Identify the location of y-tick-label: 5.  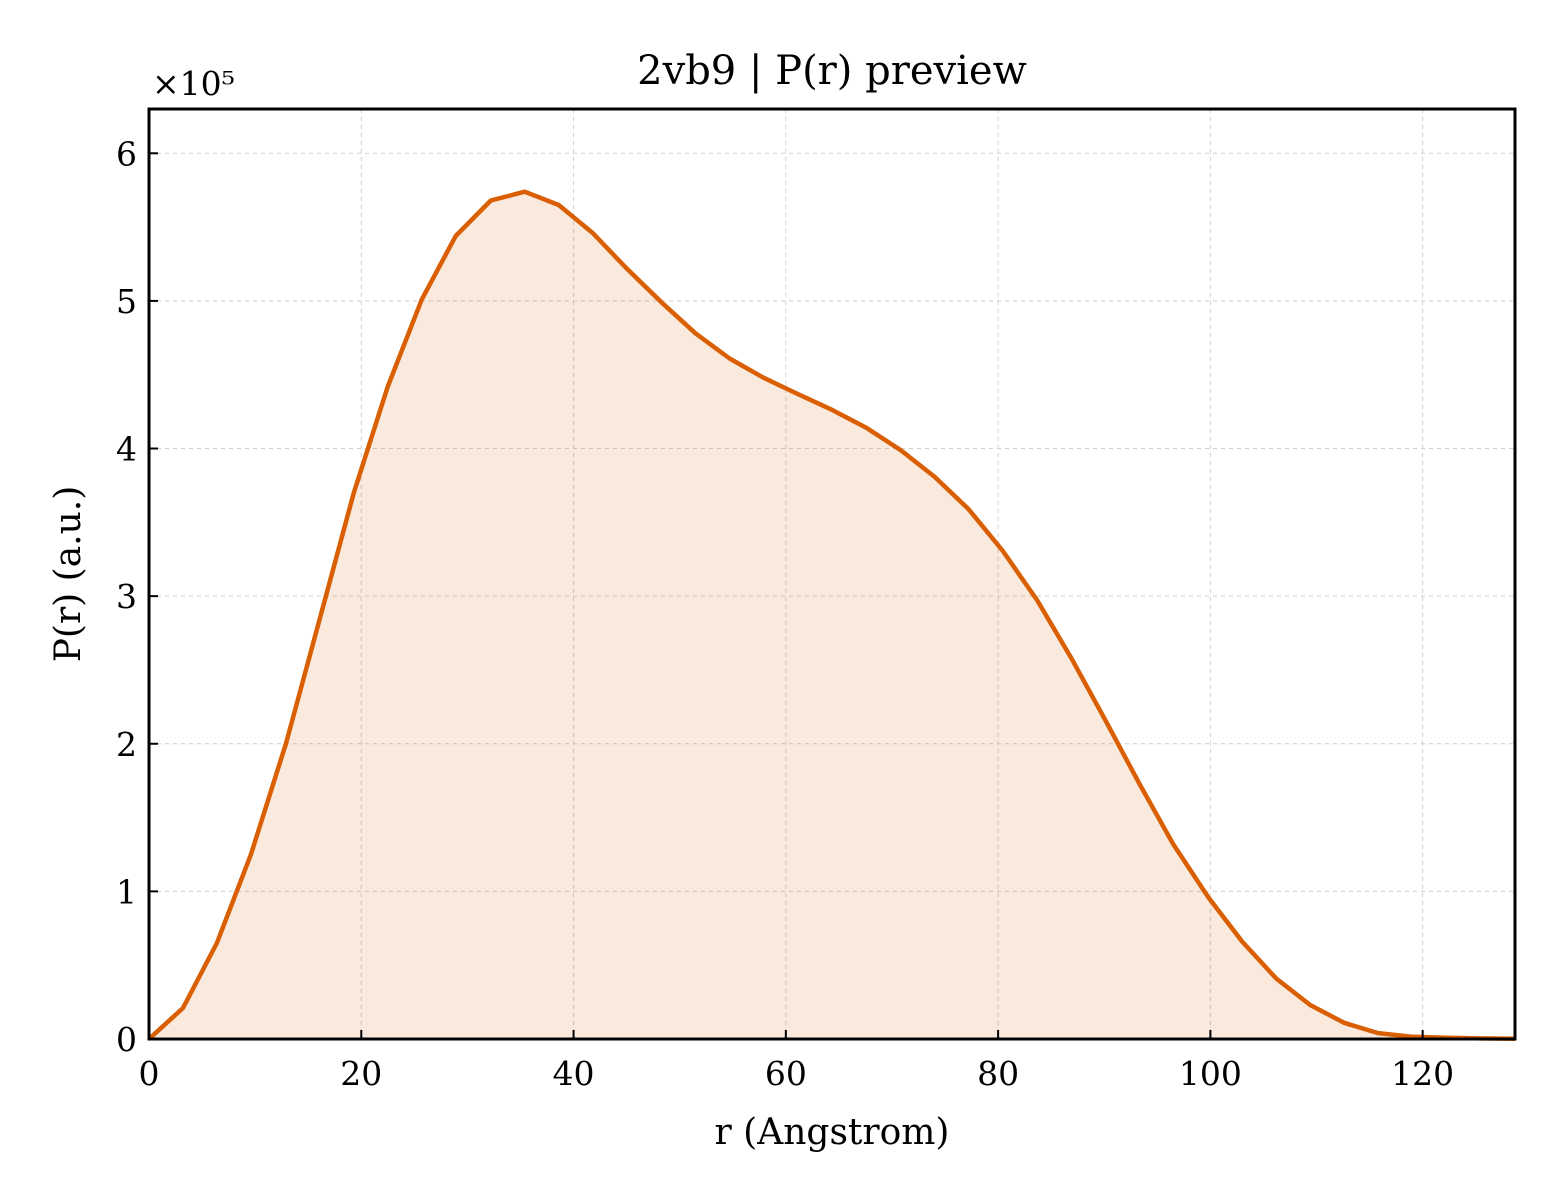
(126, 301).